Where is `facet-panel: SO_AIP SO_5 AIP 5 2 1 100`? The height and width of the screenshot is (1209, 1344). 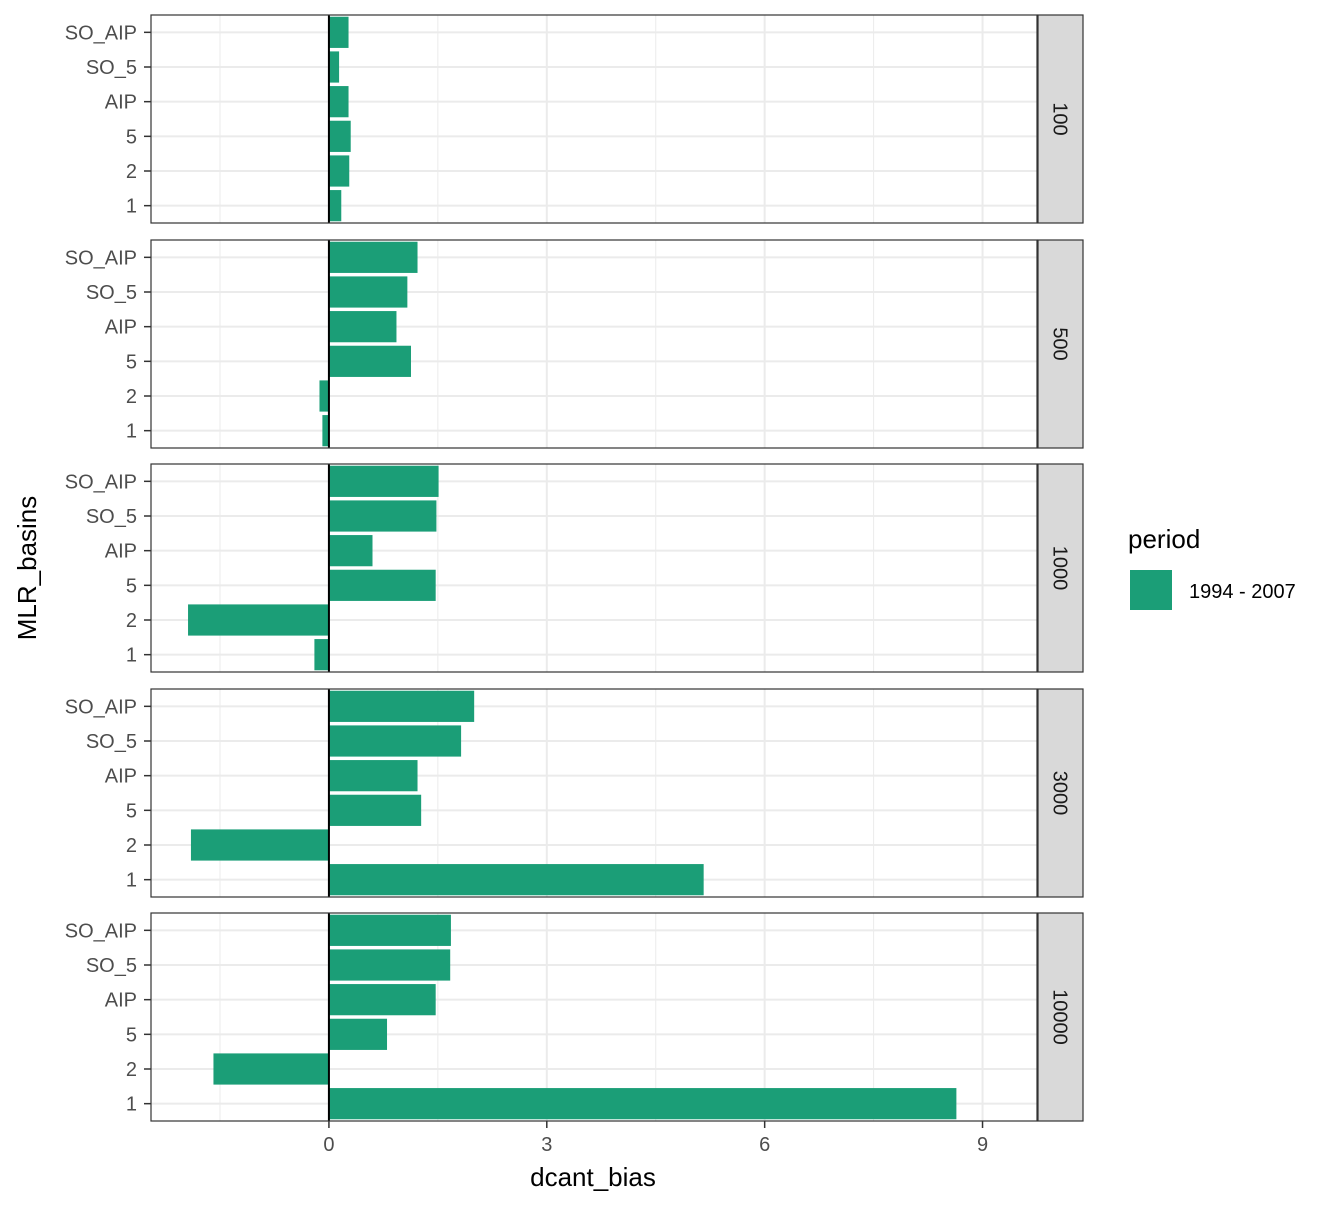
facet-panel: SO_AIP SO_5 AIP 5 2 1 100 is located at coordinates (574, 119).